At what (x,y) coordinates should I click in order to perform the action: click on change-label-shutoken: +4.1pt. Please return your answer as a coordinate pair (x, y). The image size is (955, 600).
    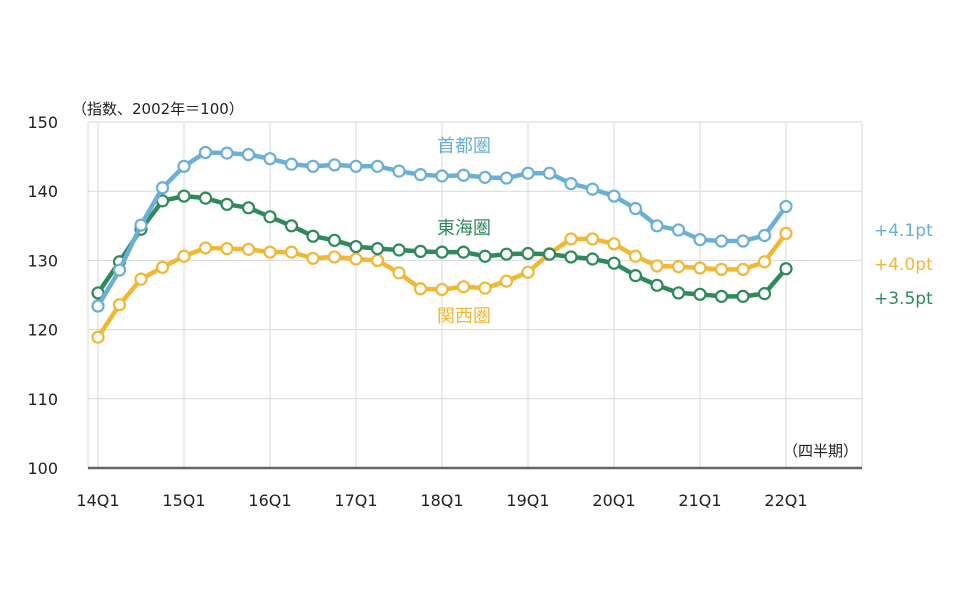
    Looking at the image, I should click on (903, 231).